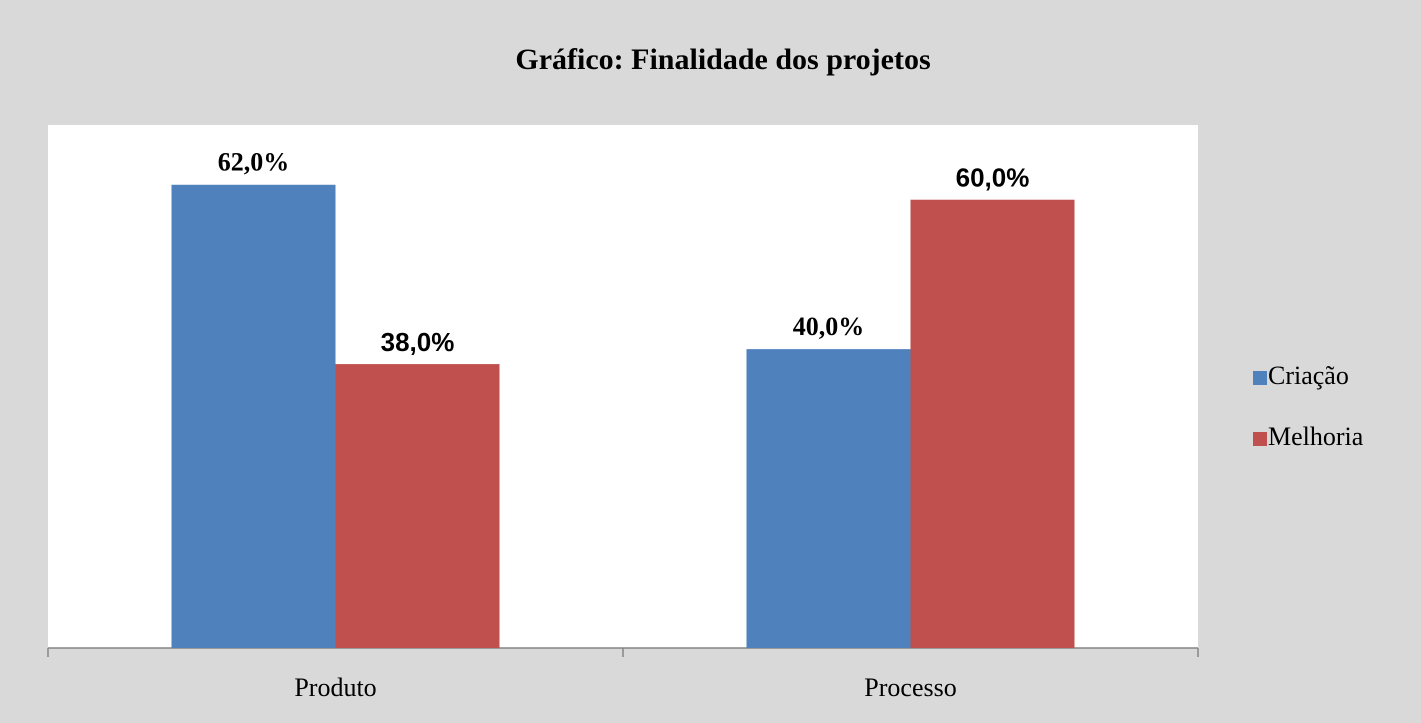 The width and height of the screenshot is (1421, 723). I want to click on data-label: 40,0%, so click(829, 326).